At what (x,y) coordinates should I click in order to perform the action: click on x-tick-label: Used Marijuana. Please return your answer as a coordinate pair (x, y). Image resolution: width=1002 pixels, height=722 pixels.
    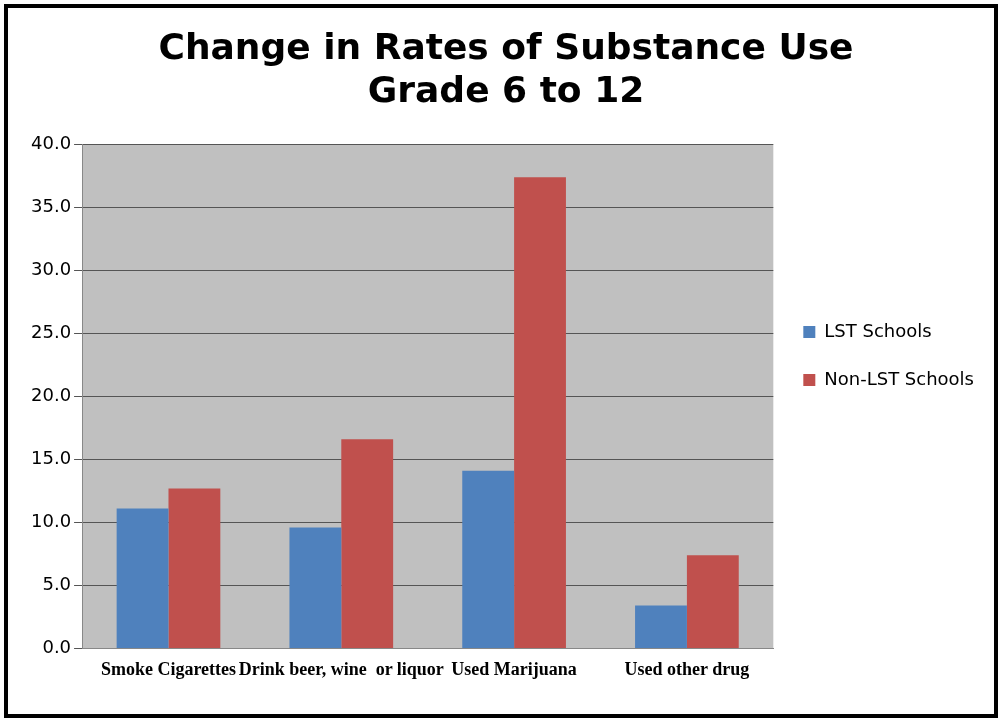
    Looking at the image, I should click on (514, 668).